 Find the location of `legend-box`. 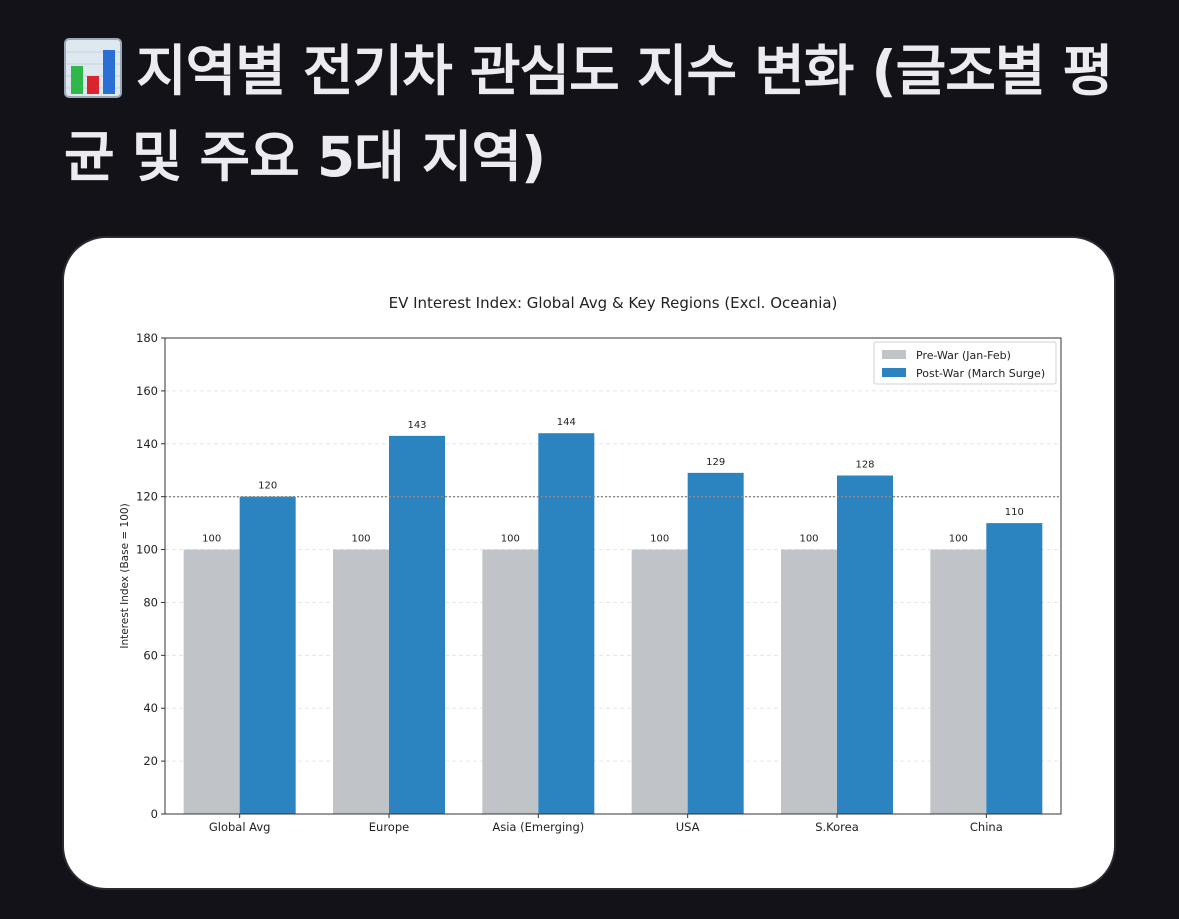

legend-box is located at coordinates (965, 363).